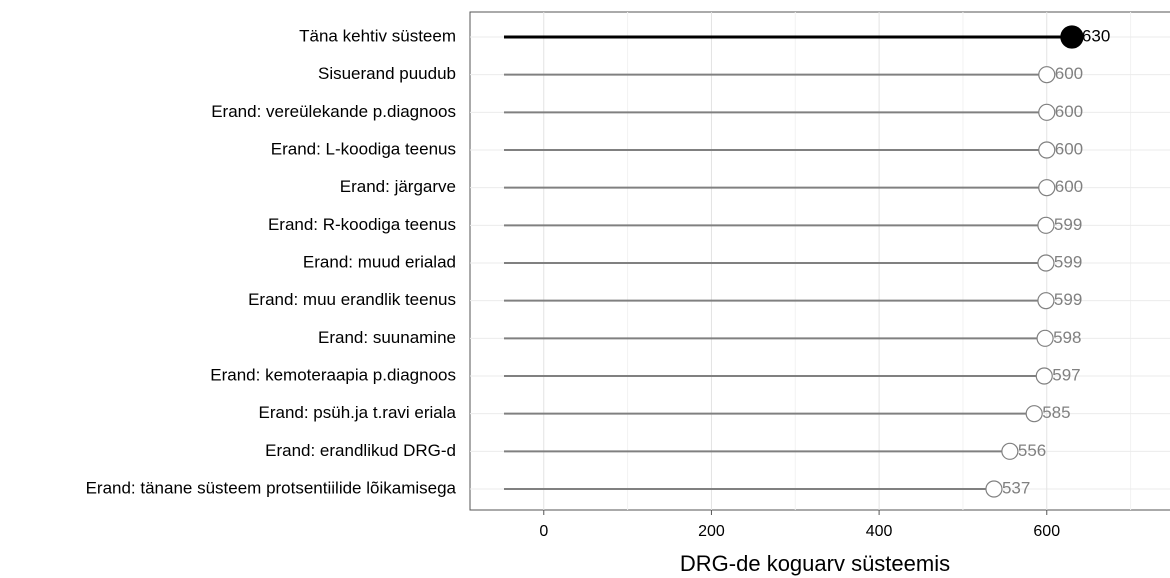 Image resolution: width=1170 pixels, height=578 pixels. What do you see at coordinates (362, 224) in the screenshot?
I see `y-tick-label: Erand: R-koodiga teenus` at bounding box center [362, 224].